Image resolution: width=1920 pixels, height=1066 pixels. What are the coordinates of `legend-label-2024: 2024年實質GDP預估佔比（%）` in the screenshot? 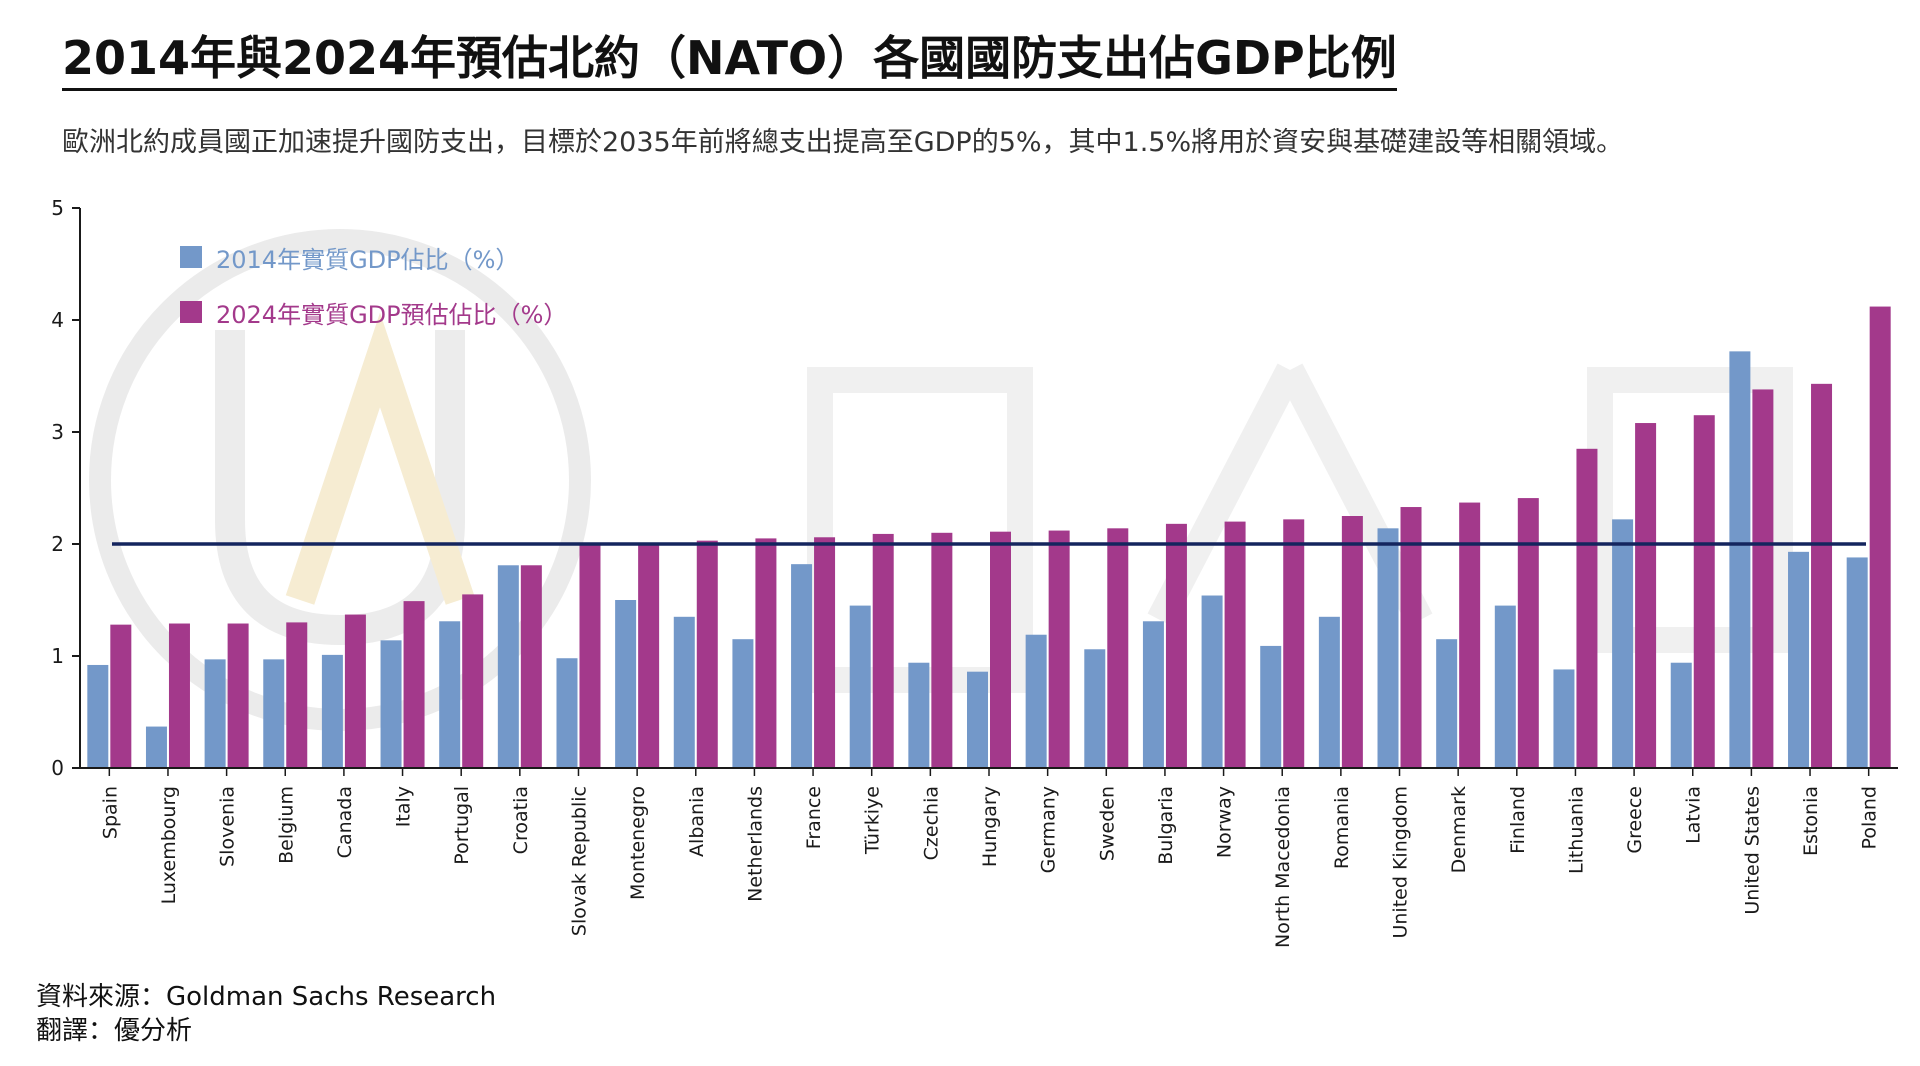 It's located at (392, 314).